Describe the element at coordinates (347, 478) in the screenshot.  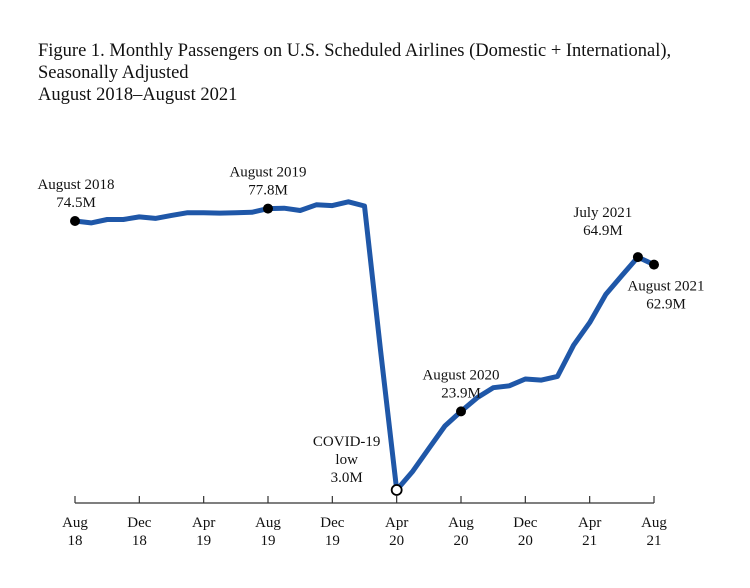
I see `annotation-label: 3.0M` at that location.